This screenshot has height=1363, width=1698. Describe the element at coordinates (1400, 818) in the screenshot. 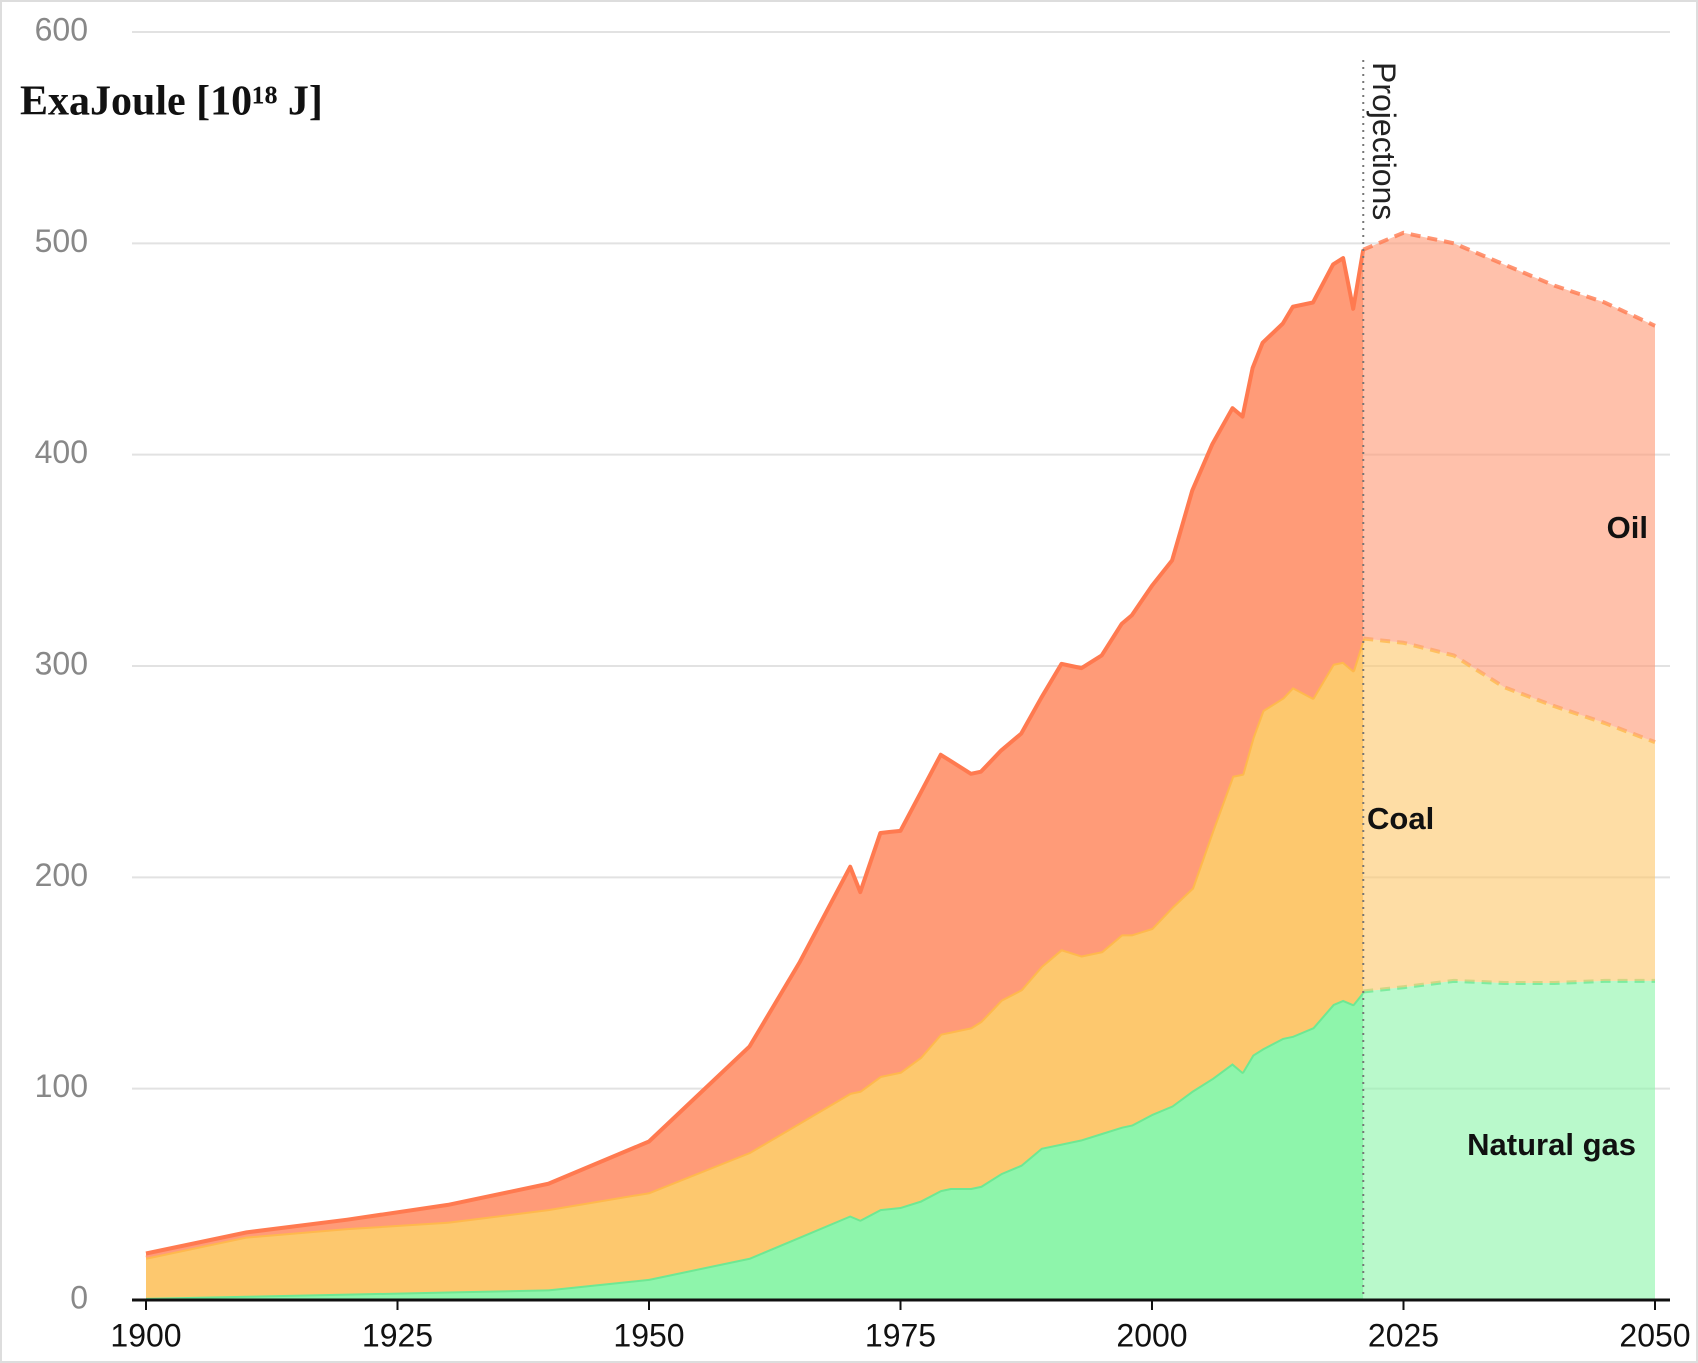

I see `series-label: Coal` at that location.